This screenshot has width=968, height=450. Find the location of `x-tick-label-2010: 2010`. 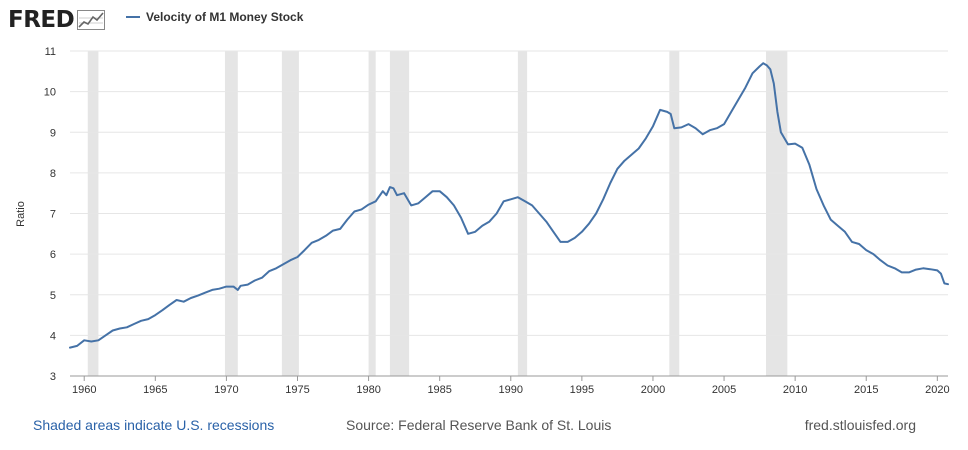

x-tick-label-2010: 2010 is located at coordinates (795, 390).